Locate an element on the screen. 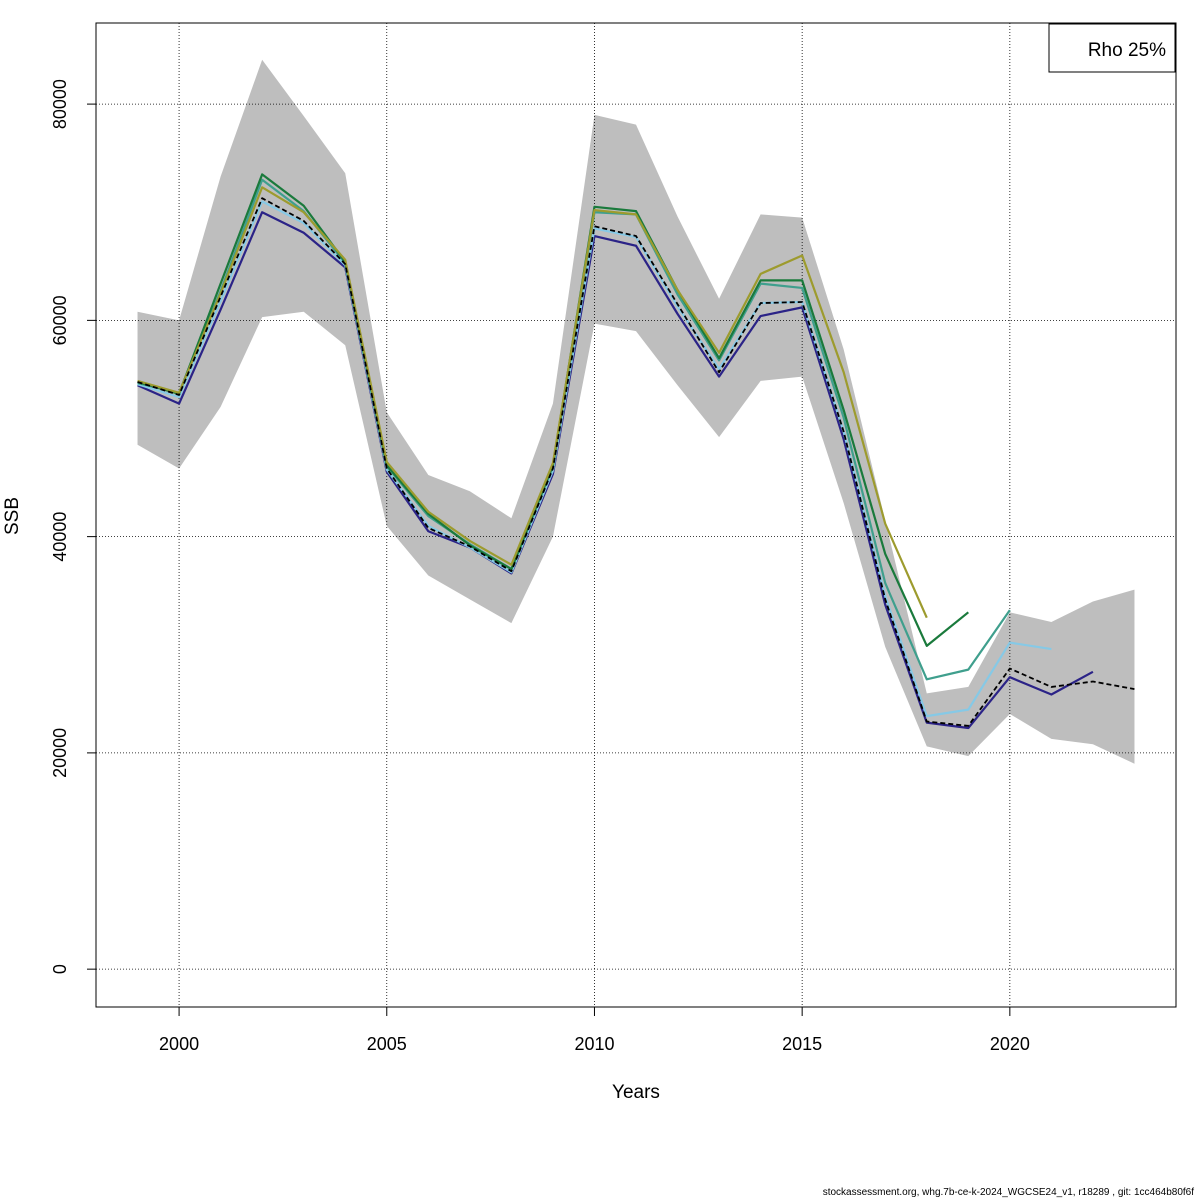 This screenshot has height=1200, width=1200. y-tick-label-20000: 20000 is located at coordinates (60, 753).